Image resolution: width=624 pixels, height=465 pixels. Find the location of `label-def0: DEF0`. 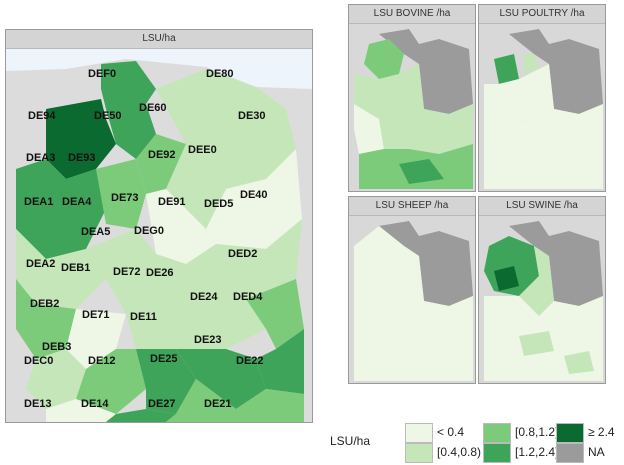

label-def0: DEF0 is located at coordinates (102, 74).